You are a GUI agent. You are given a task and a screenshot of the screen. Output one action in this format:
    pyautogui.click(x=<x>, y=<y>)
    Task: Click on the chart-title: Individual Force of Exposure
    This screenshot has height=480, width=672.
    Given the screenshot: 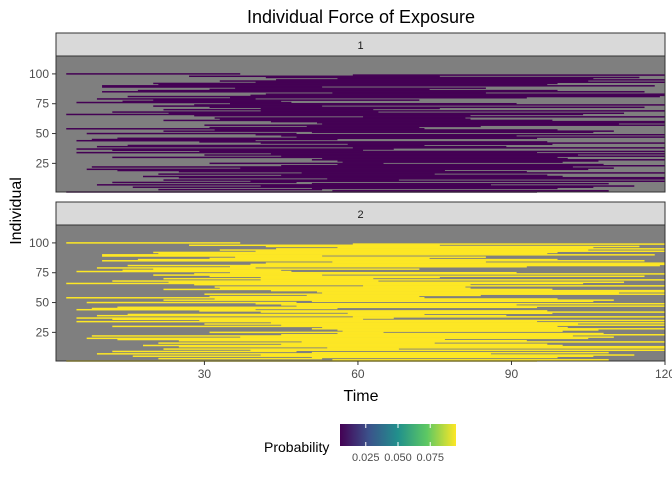 What is the action you would take?
    pyautogui.click(x=361, y=17)
    